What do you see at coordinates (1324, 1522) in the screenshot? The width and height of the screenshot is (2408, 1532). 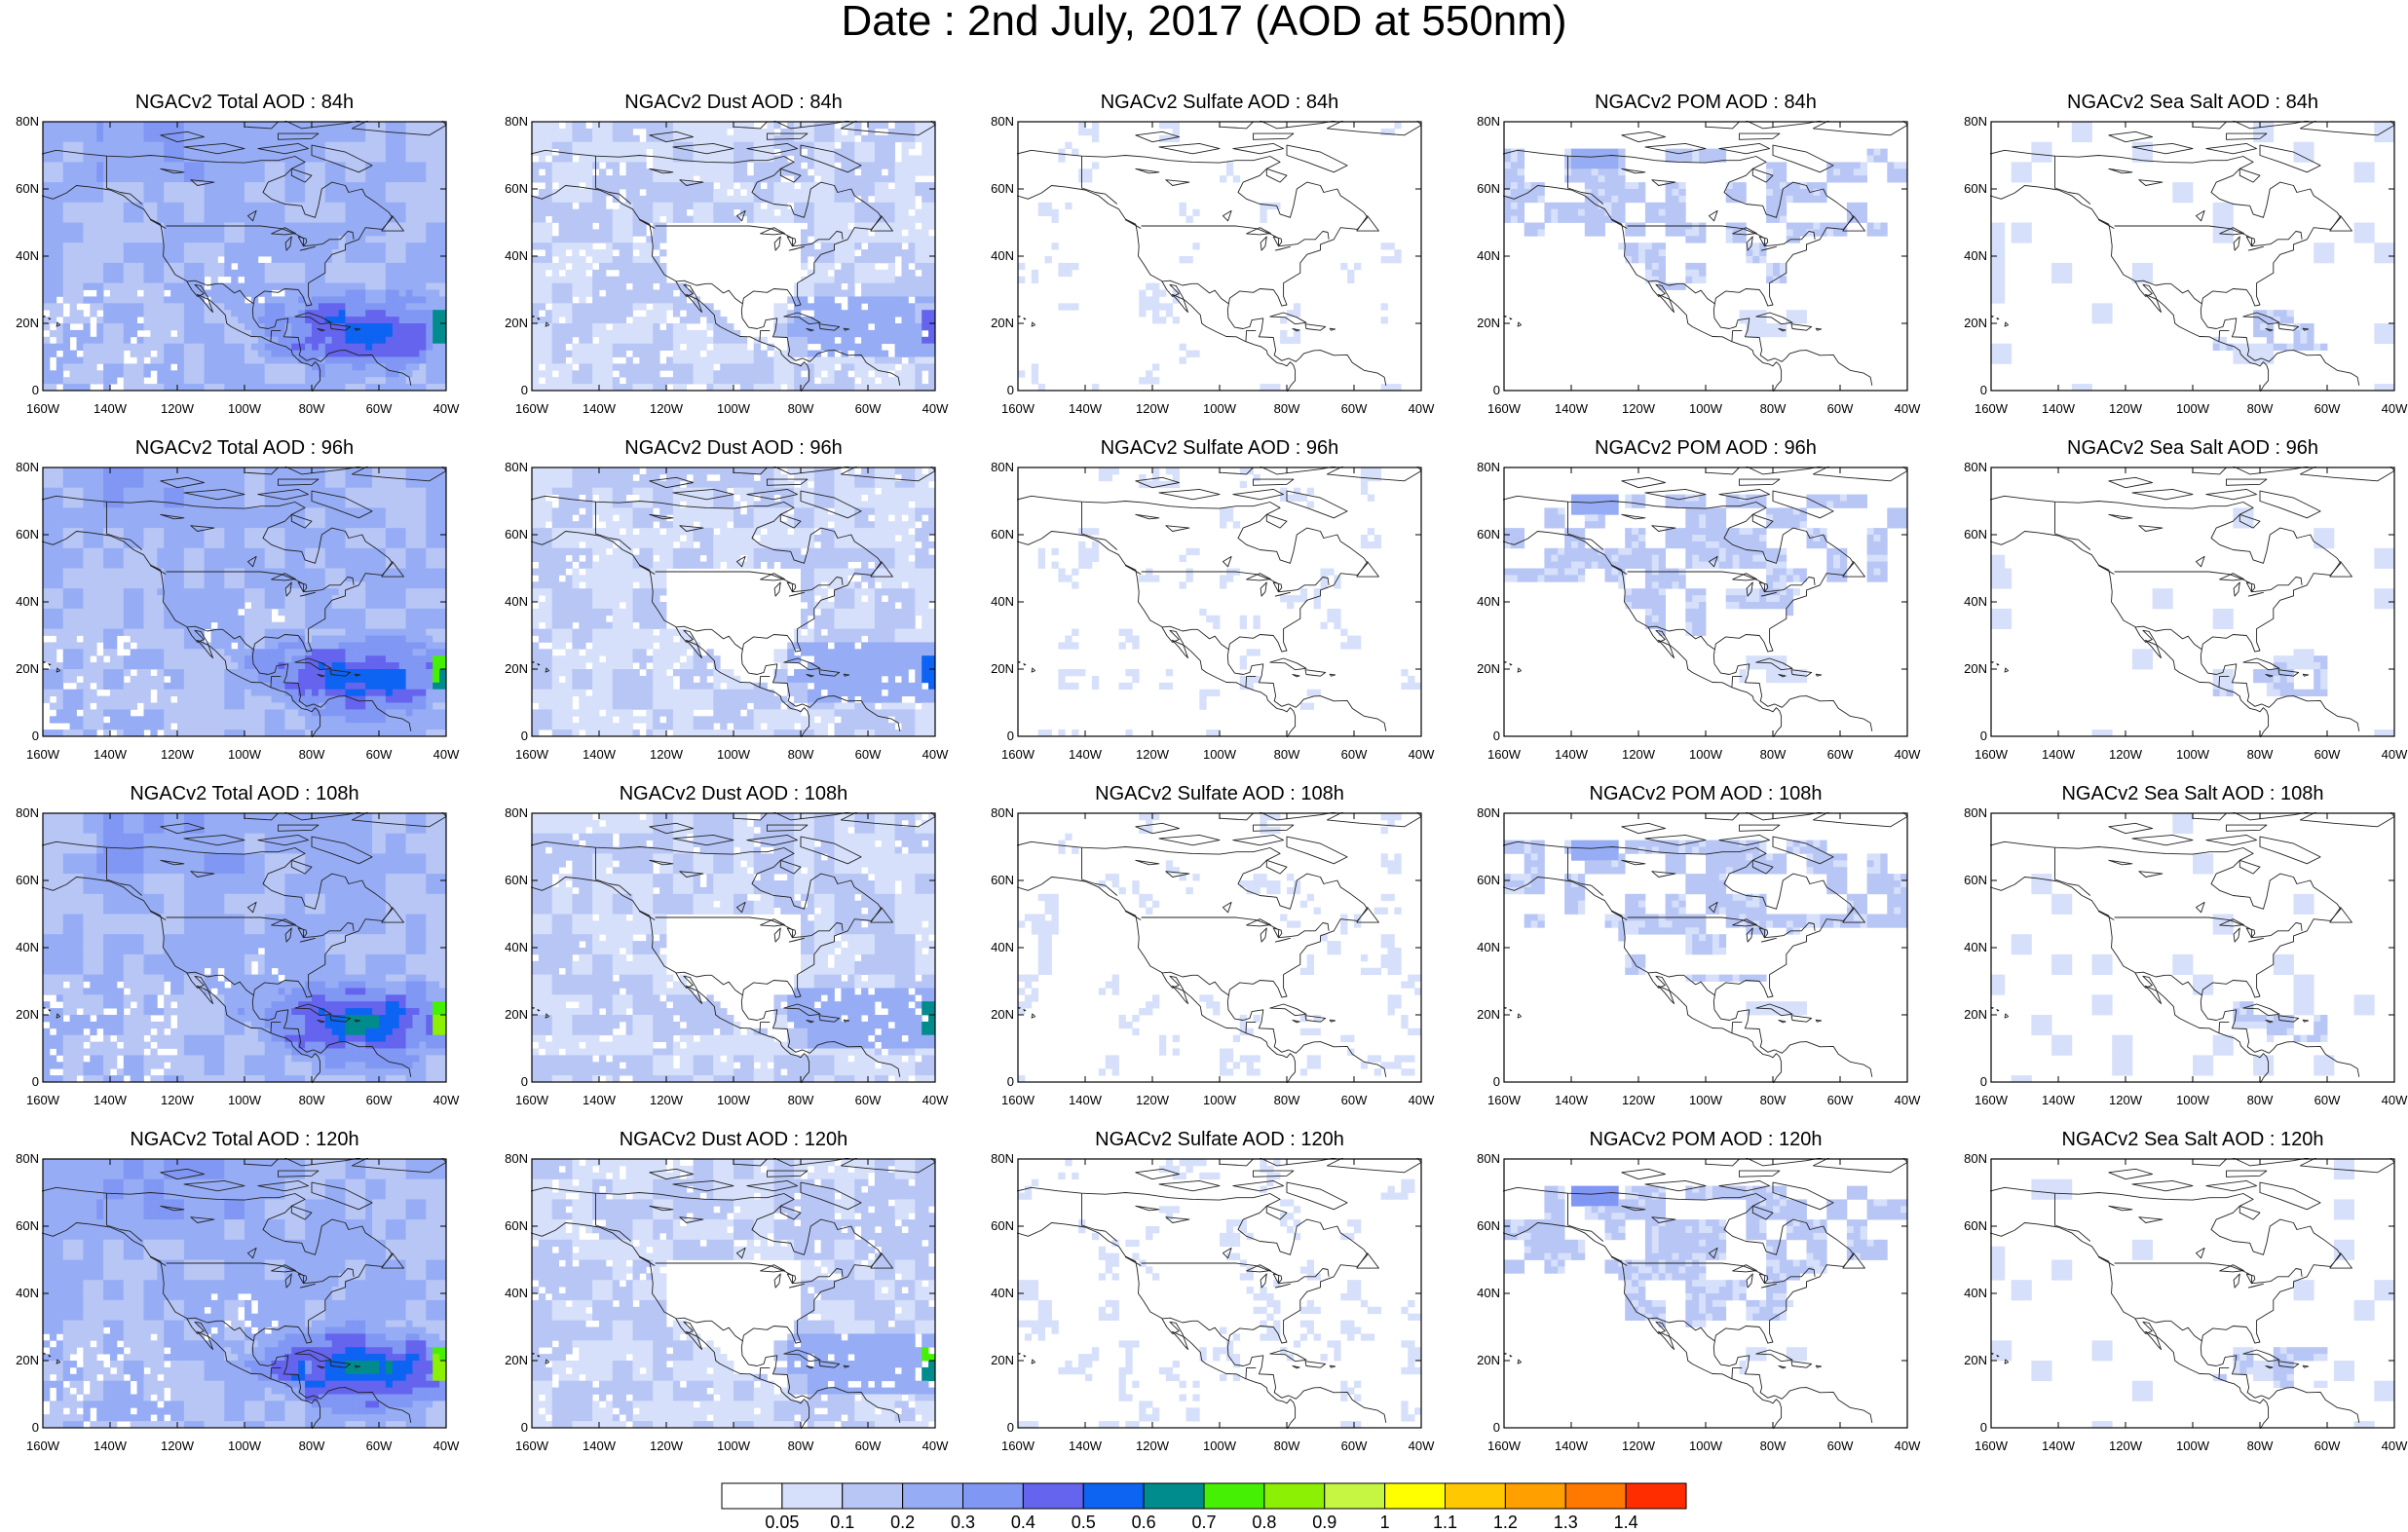 I see `colorbar-label: 0.9` at bounding box center [1324, 1522].